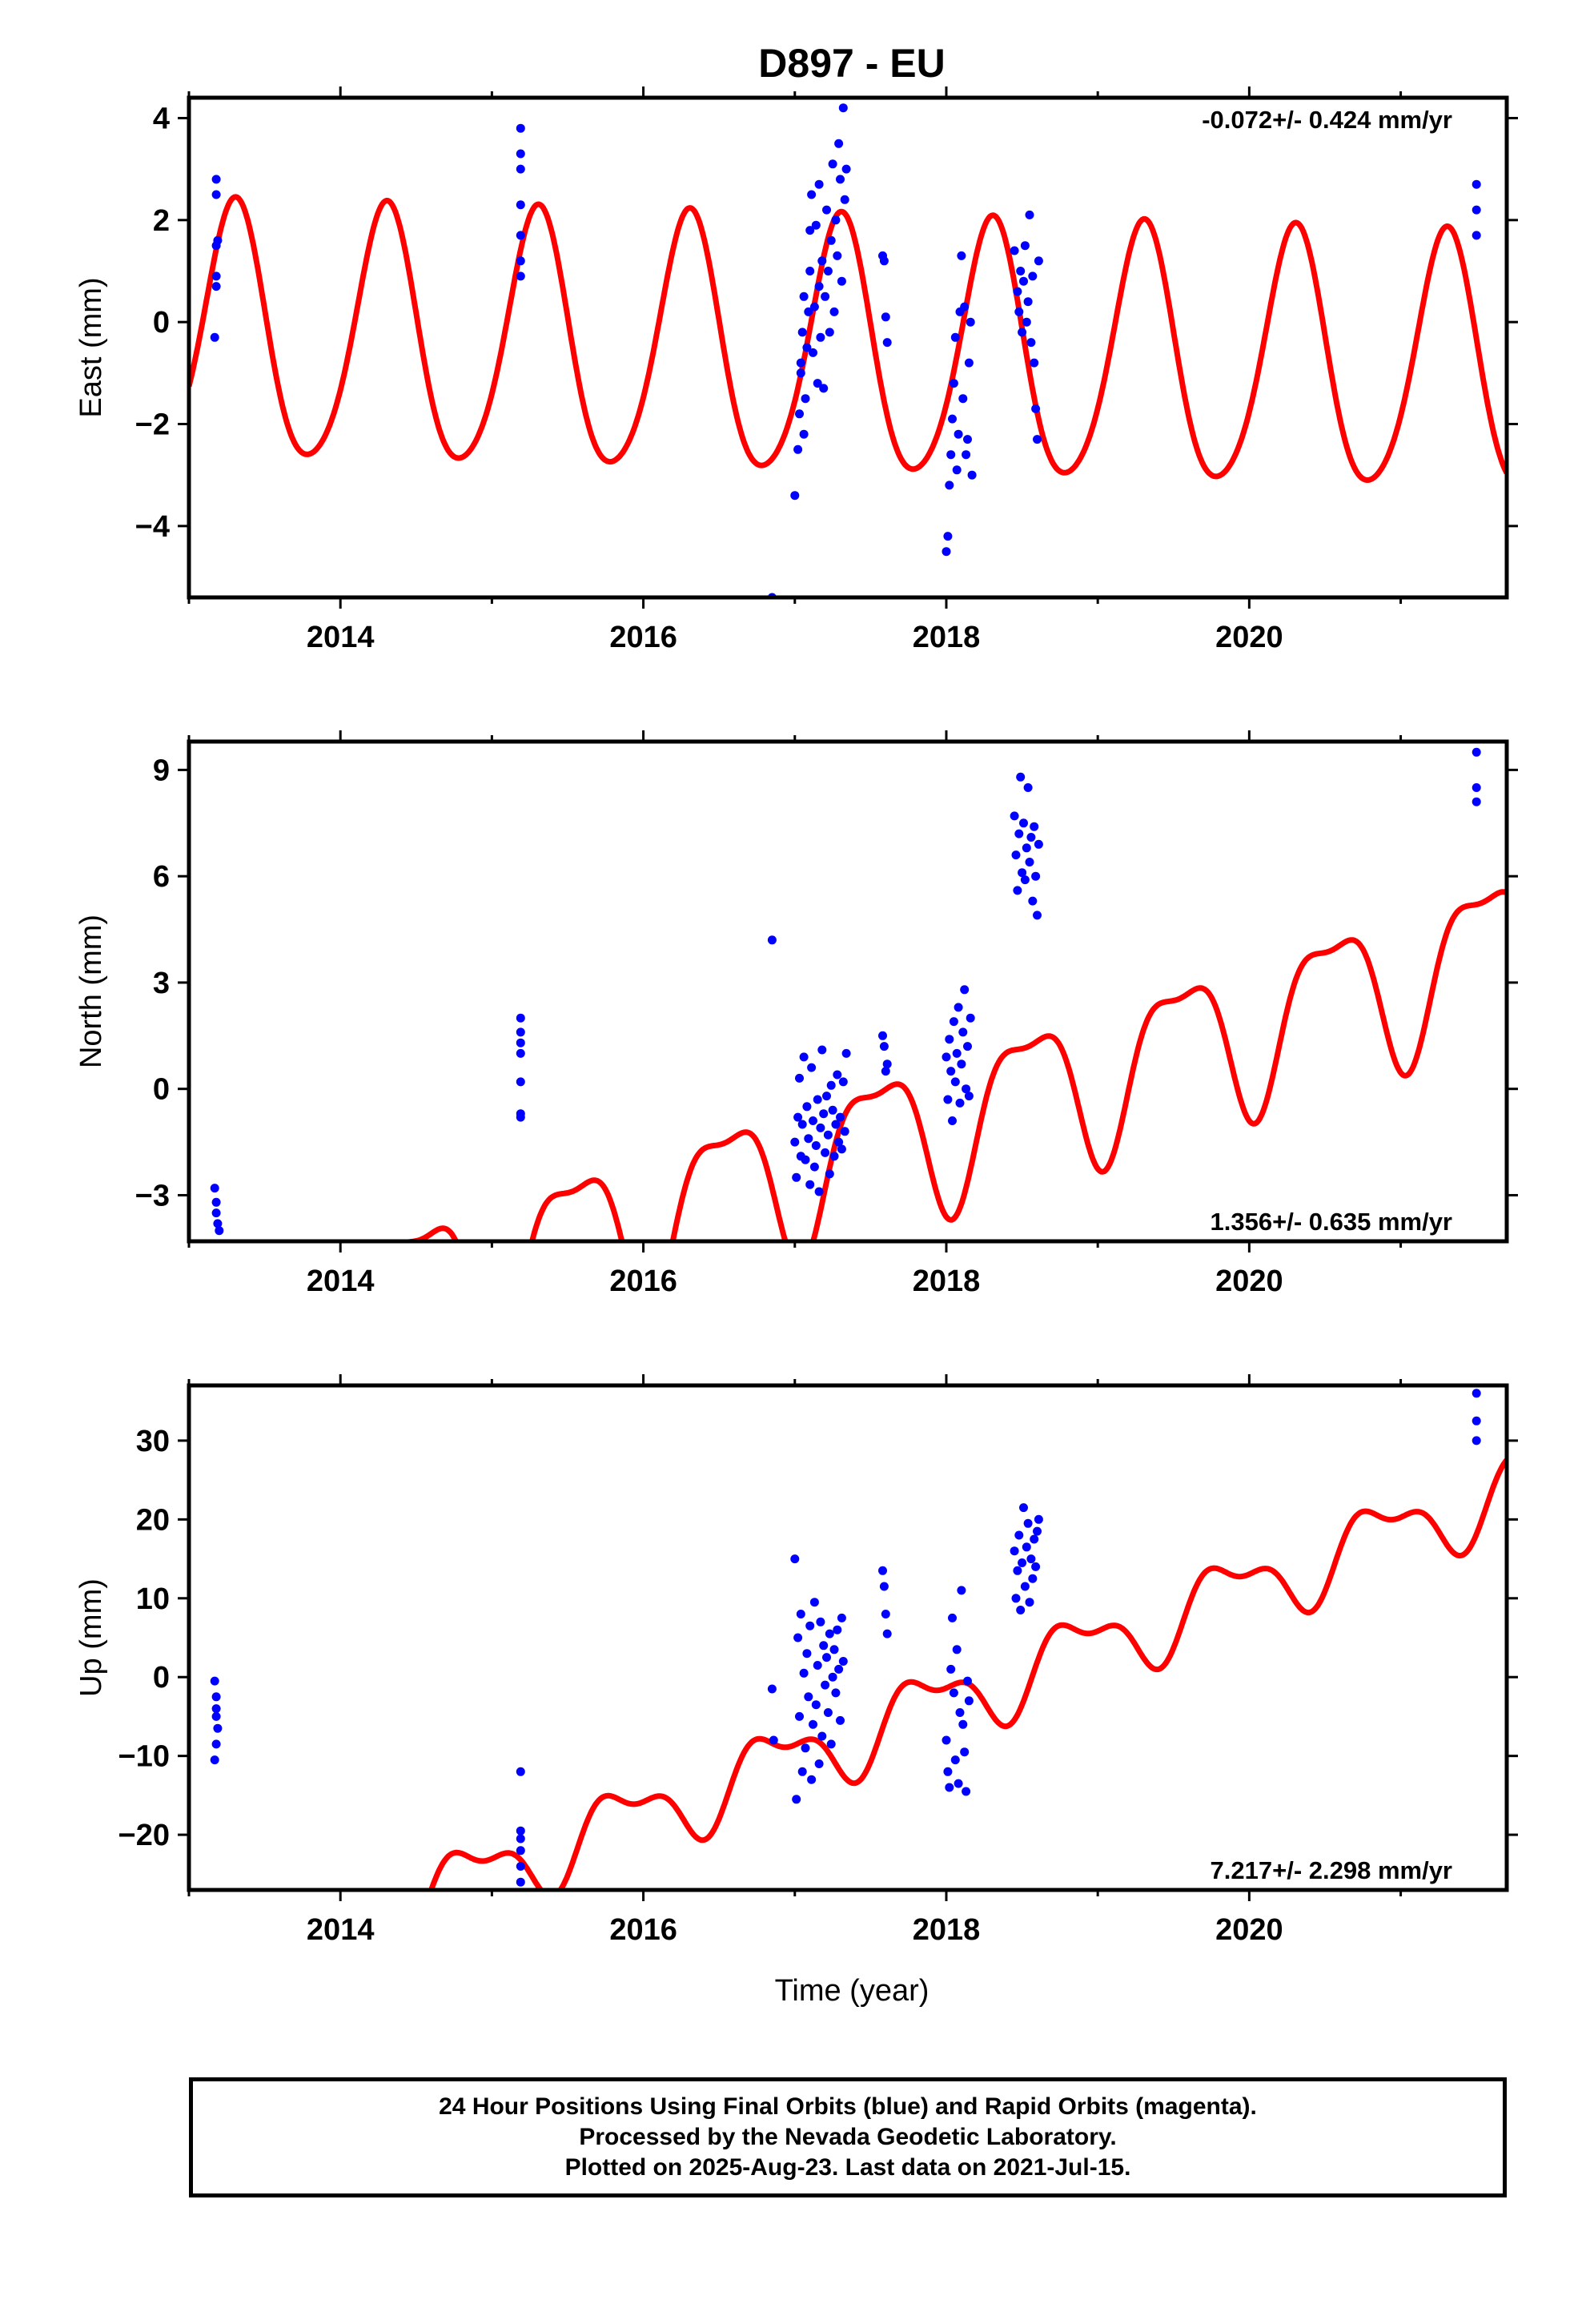  What do you see at coordinates (153, 1599) in the screenshot?
I see `up-ytick-label-3: 10` at bounding box center [153, 1599].